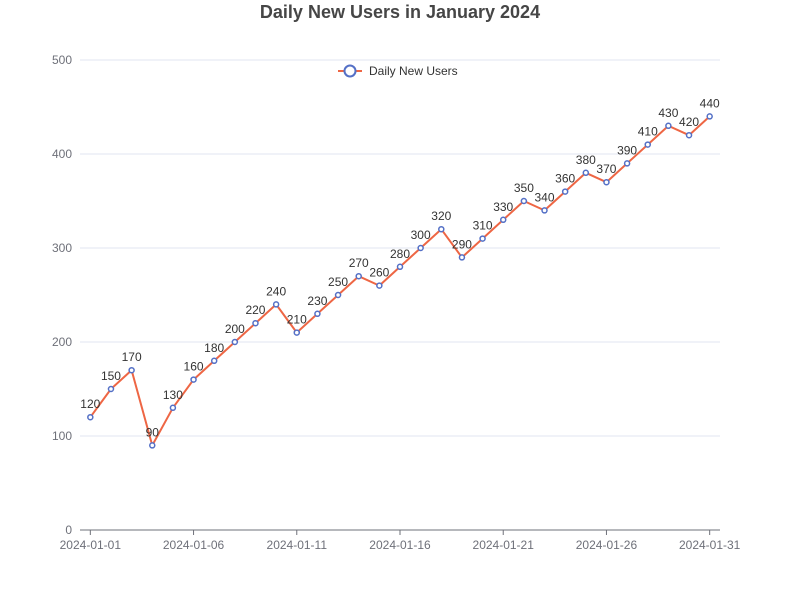 The image size is (800, 600). What do you see at coordinates (648, 132) in the screenshot?
I see `data-label: 410` at bounding box center [648, 132].